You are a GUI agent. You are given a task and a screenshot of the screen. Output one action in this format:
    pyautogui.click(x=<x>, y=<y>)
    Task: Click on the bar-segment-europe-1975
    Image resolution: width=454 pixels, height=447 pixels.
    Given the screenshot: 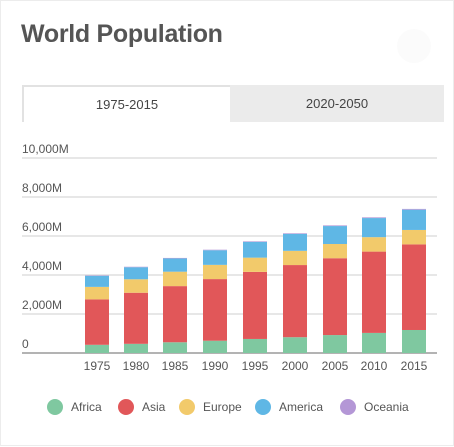 What is the action you would take?
    pyautogui.click(x=97, y=293)
    